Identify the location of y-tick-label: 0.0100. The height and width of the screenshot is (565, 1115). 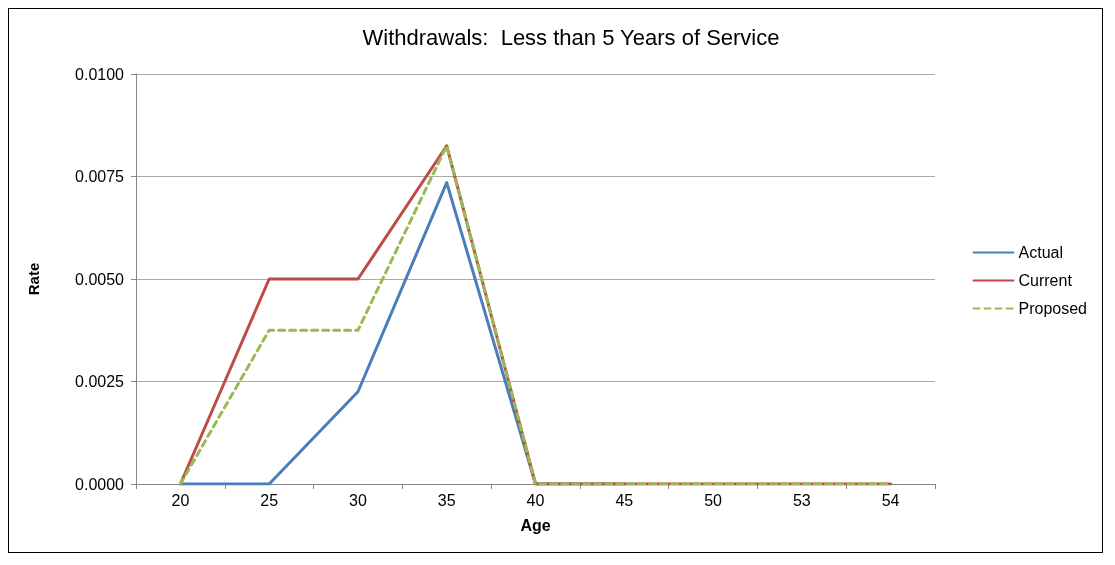
(100, 74).